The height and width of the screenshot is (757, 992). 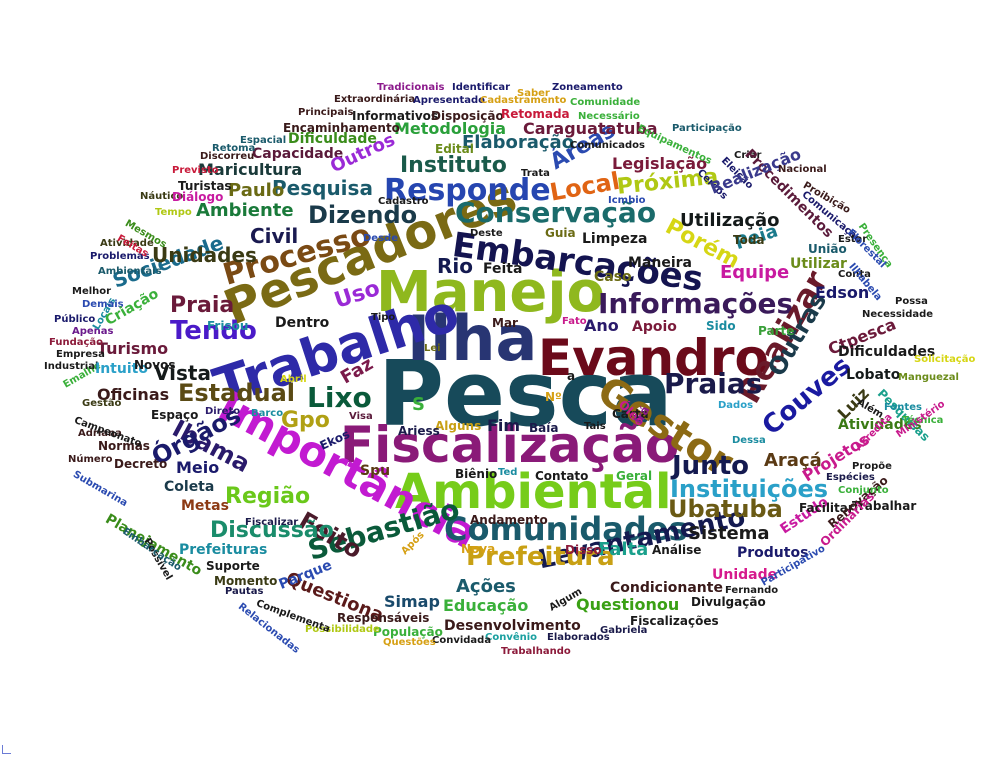 What do you see at coordinates (175, 415) in the screenshot?
I see `cloud-word: Espaço` at bounding box center [175, 415].